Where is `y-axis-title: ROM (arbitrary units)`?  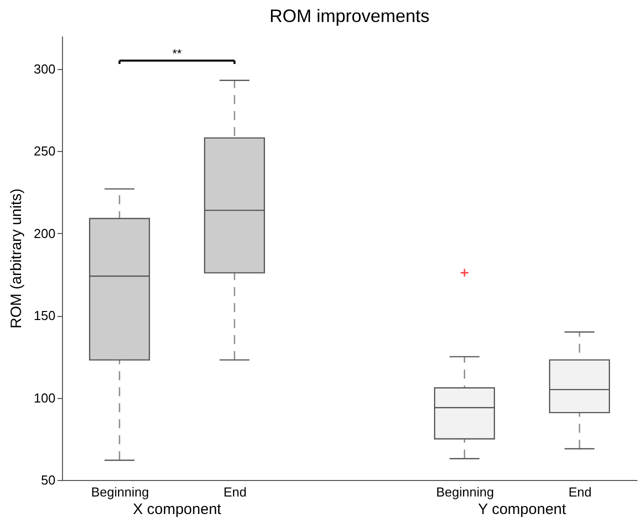 y-axis-title: ROM (arbitrary units) is located at coordinates (16, 258).